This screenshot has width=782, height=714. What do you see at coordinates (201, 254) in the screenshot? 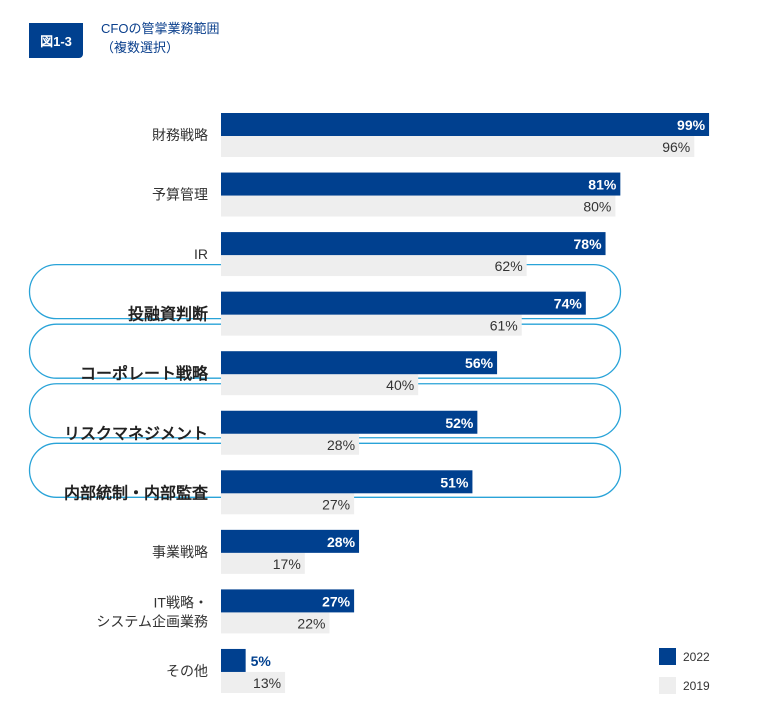
I see `category-label: IR` at bounding box center [201, 254].